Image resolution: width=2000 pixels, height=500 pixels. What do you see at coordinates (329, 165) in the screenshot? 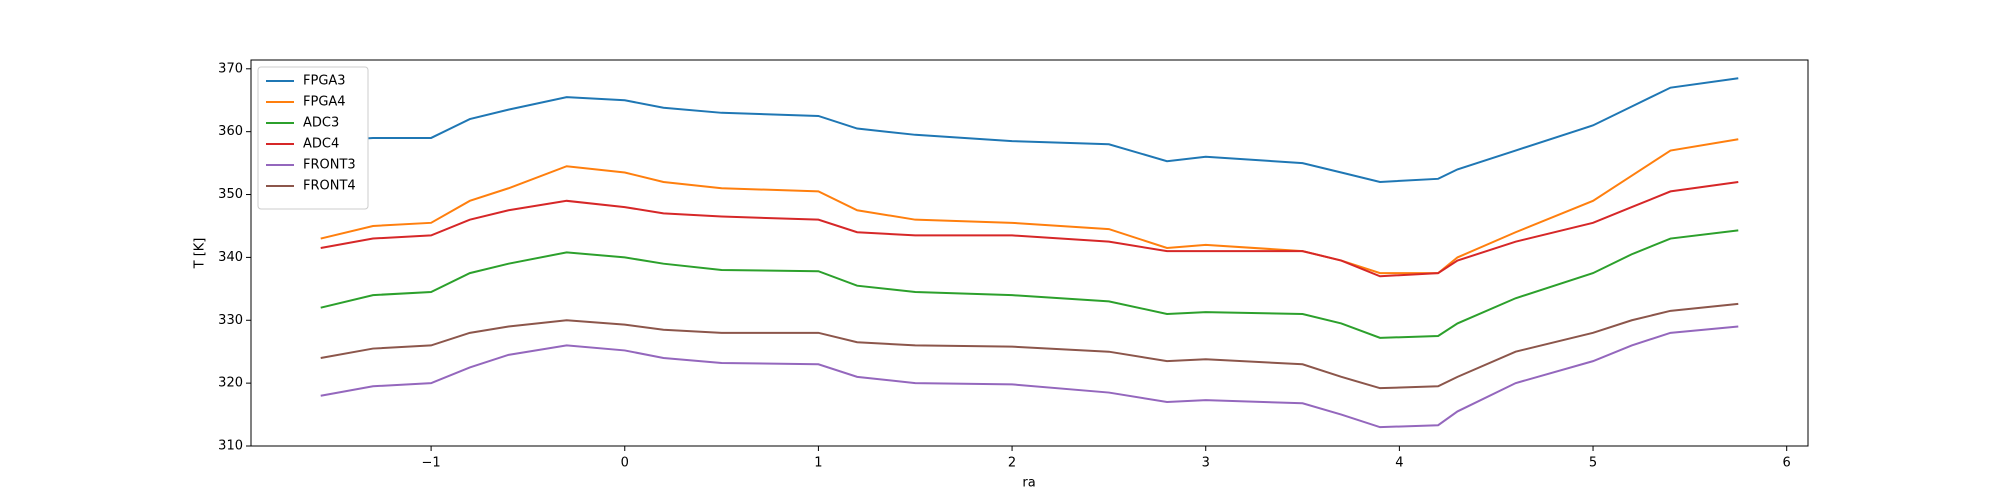
I see `legend-label: FRONT3` at bounding box center [329, 165].